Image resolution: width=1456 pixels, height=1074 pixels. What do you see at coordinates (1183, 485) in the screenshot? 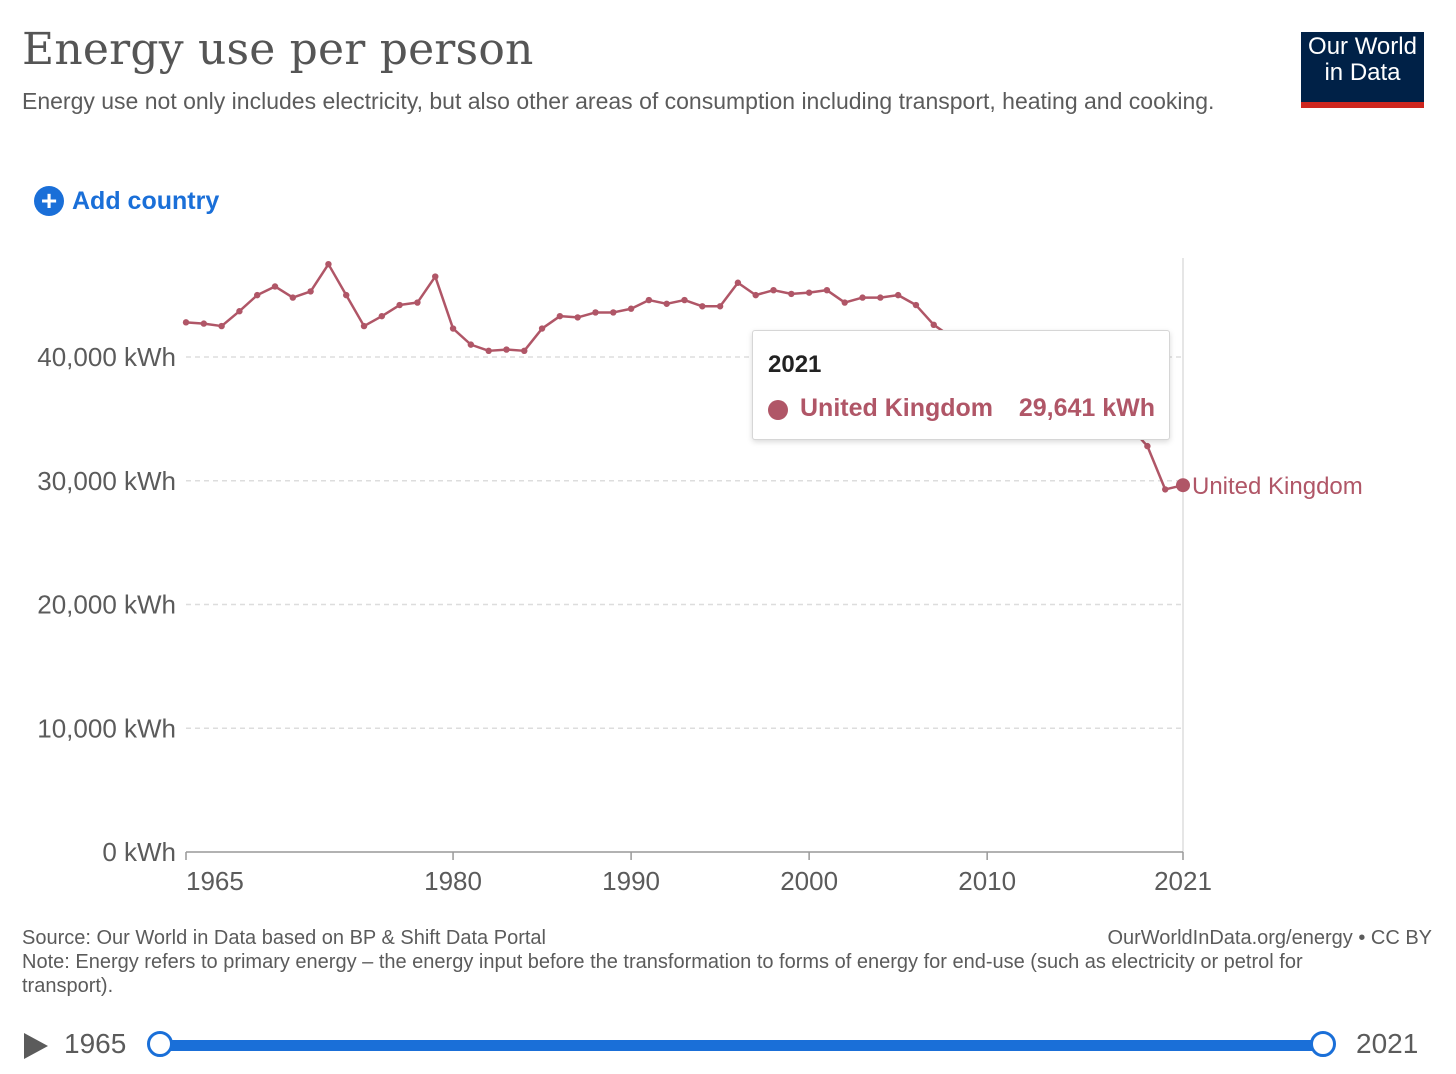
I see `series-end-point` at bounding box center [1183, 485].